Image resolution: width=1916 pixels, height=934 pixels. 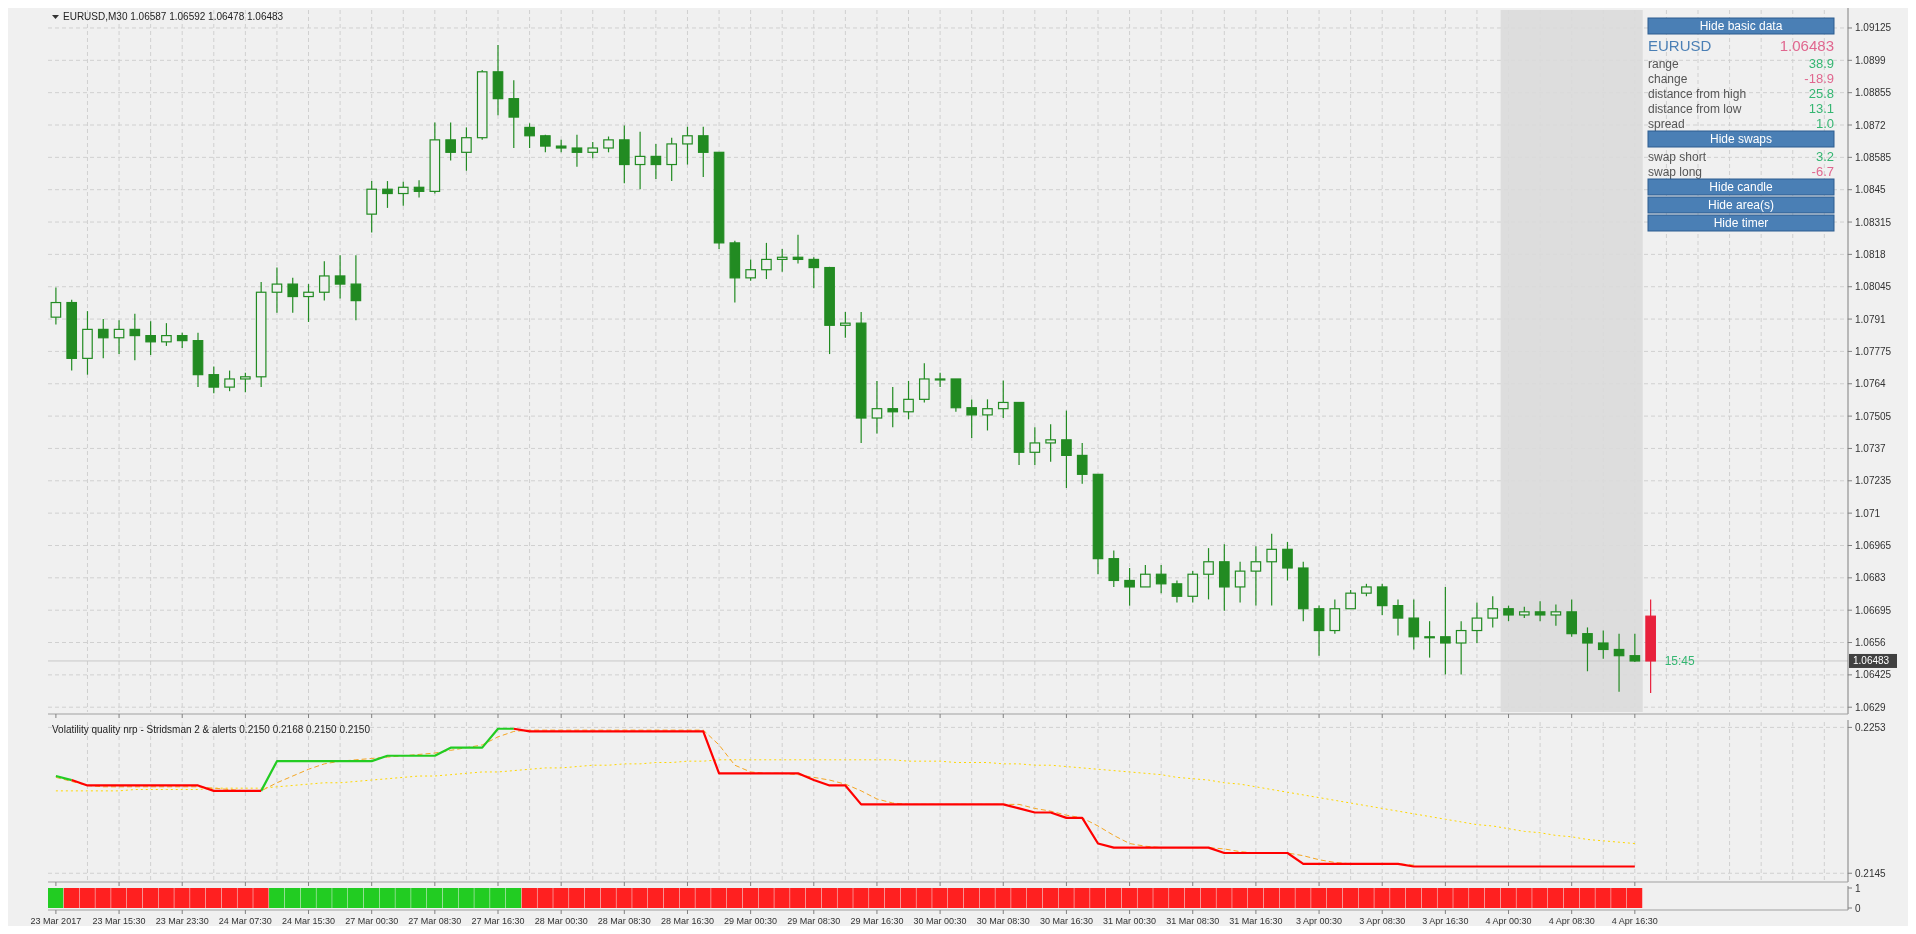 I want to click on chart-title: Volatility quality nrp - Stridsman 2 & alerts 0.2150 0.2168 0.2150 0.2150, so click(x=211, y=729).